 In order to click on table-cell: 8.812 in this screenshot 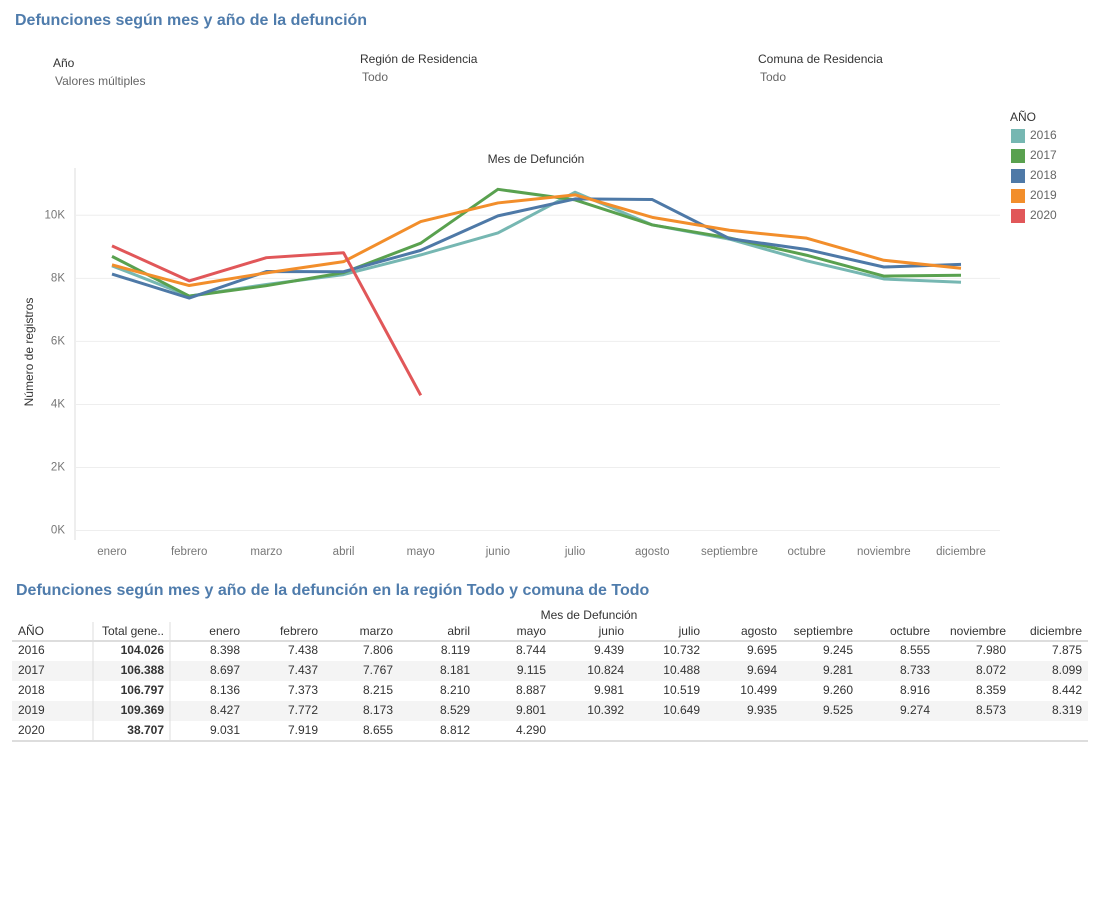, I will do `click(455, 730)`.